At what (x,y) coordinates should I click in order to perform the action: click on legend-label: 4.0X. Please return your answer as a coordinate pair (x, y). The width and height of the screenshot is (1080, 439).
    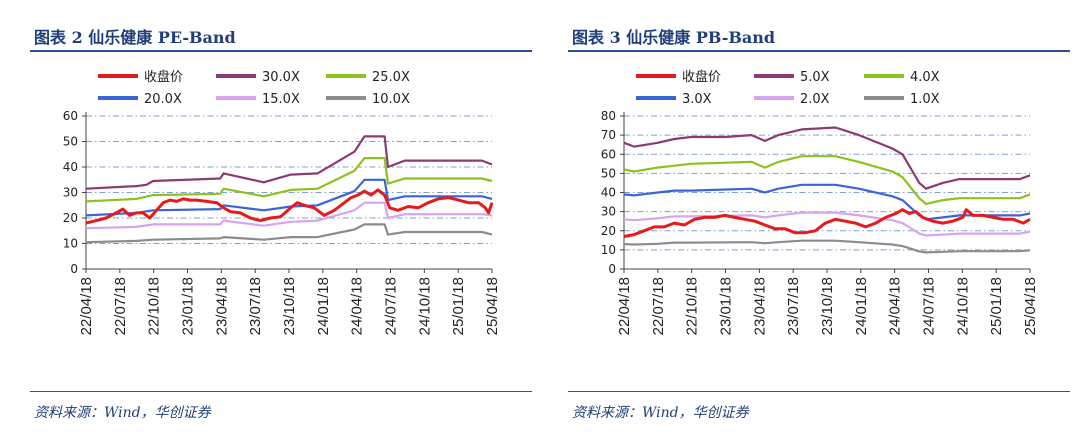
    Looking at the image, I should click on (925, 77).